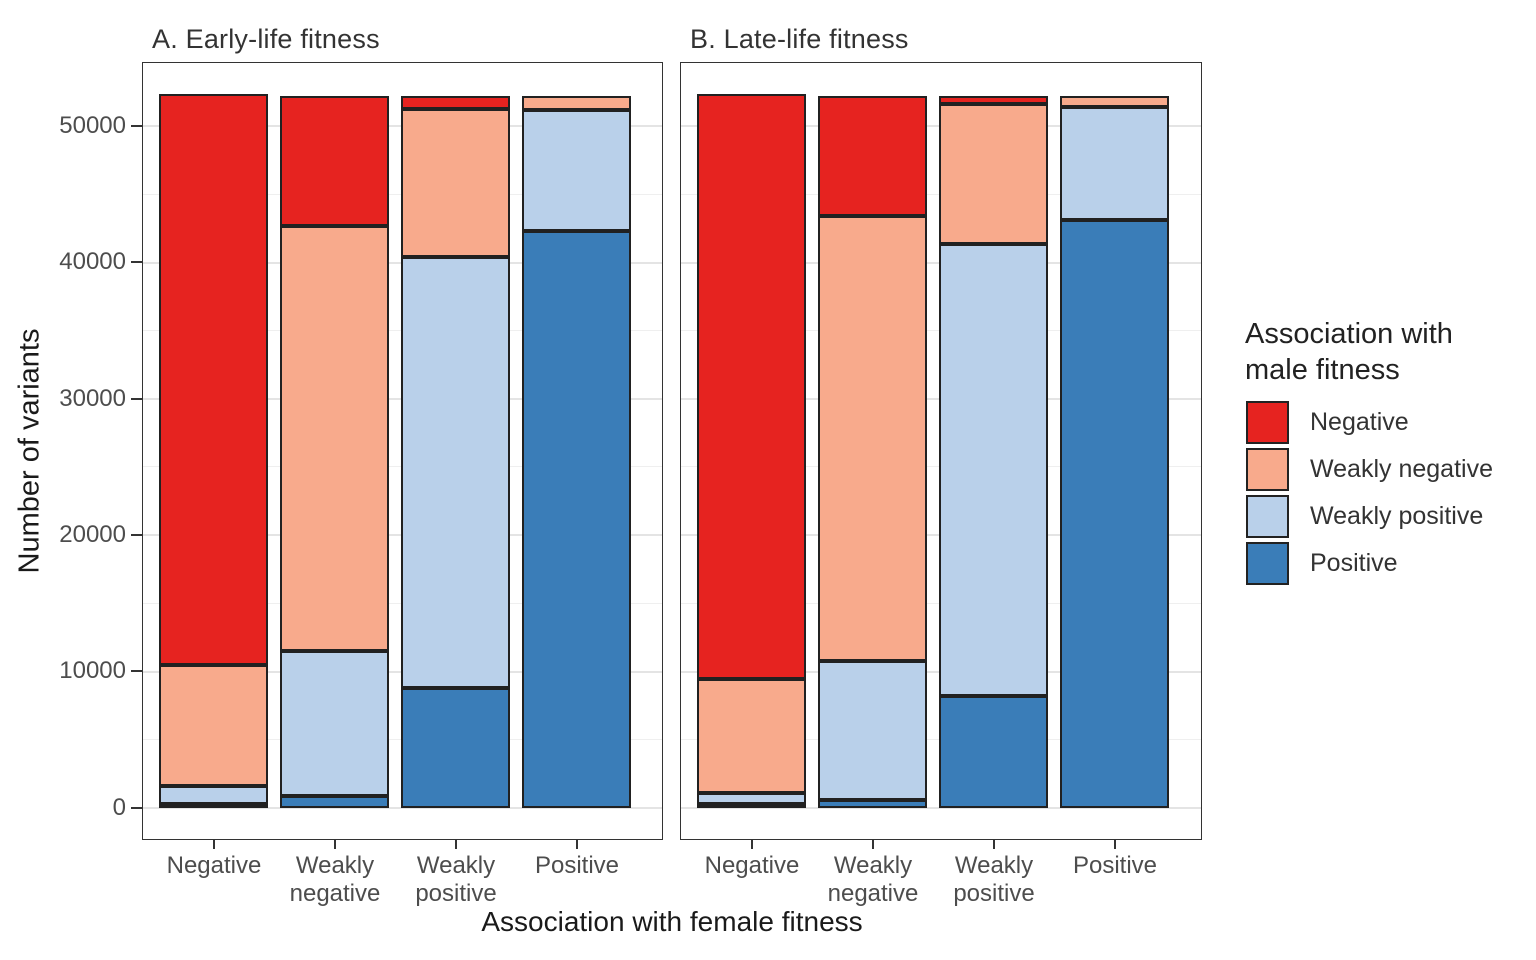  Describe the element at coordinates (1349, 352) in the screenshot. I see `legend-title: Association with male fitness` at that location.